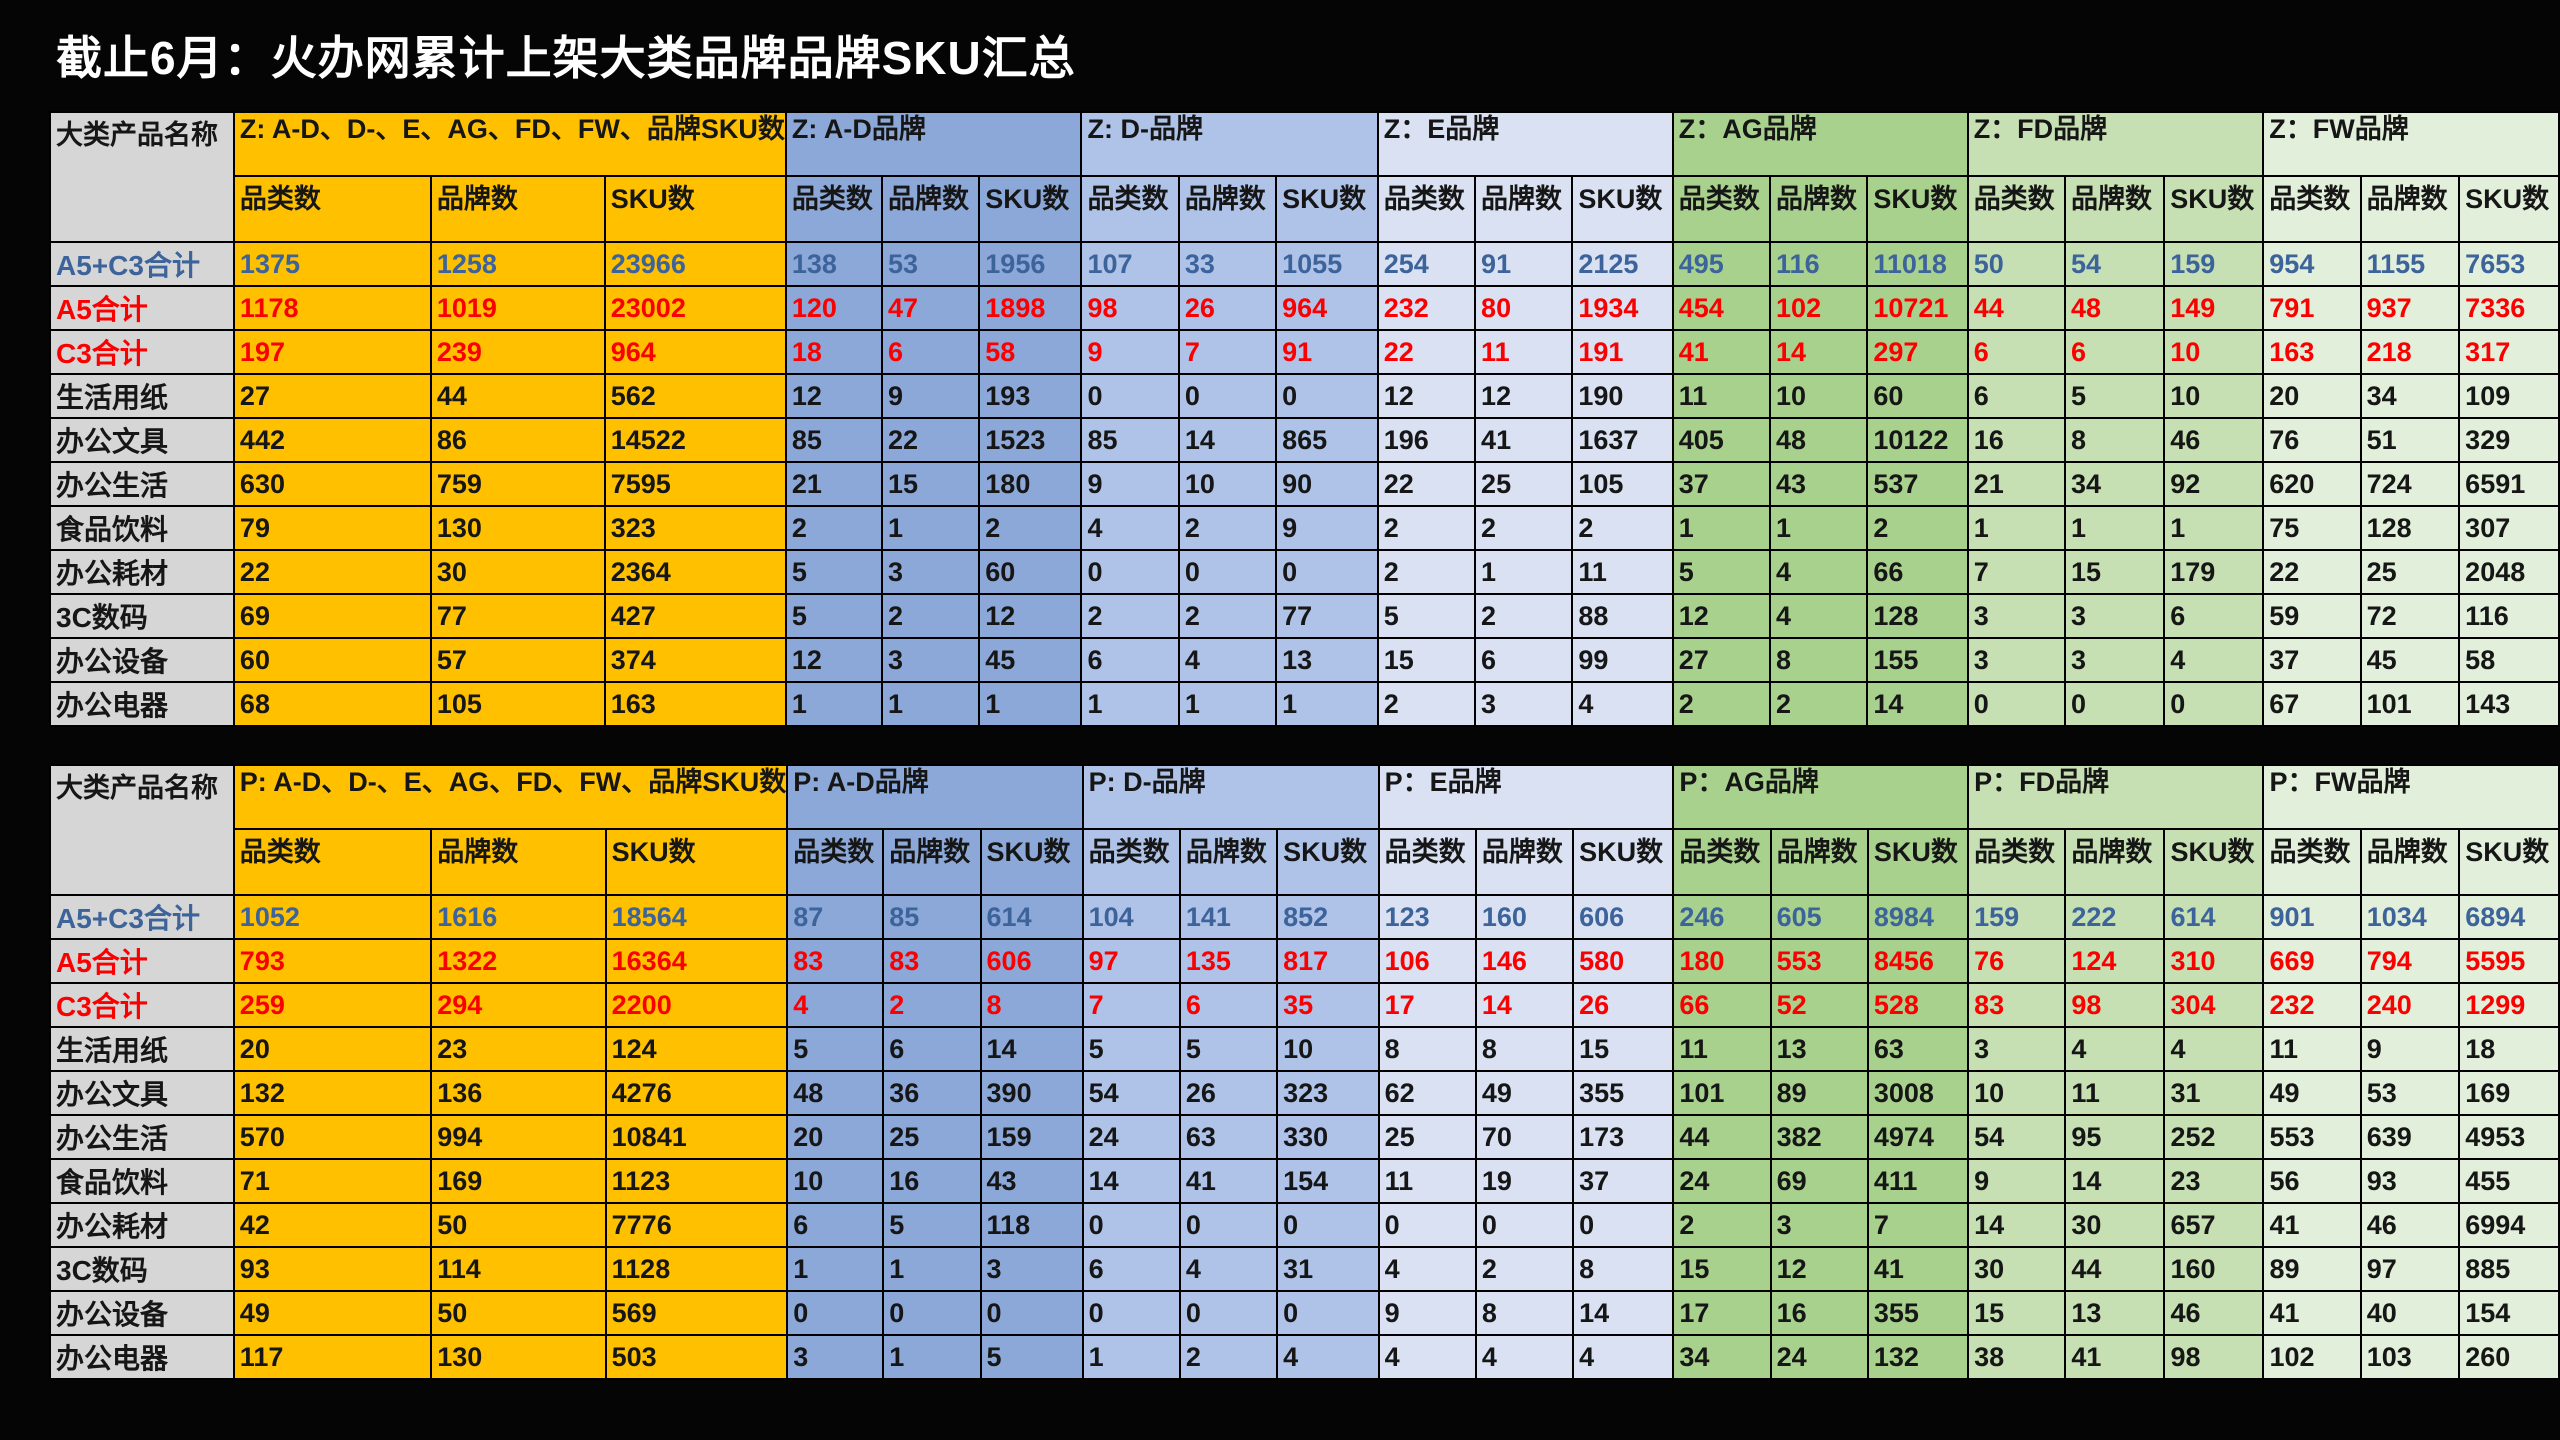 The height and width of the screenshot is (1440, 2560). What do you see at coordinates (1821, 797) in the screenshot?
I see `group-header-cell: P：AG品牌` at bounding box center [1821, 797].